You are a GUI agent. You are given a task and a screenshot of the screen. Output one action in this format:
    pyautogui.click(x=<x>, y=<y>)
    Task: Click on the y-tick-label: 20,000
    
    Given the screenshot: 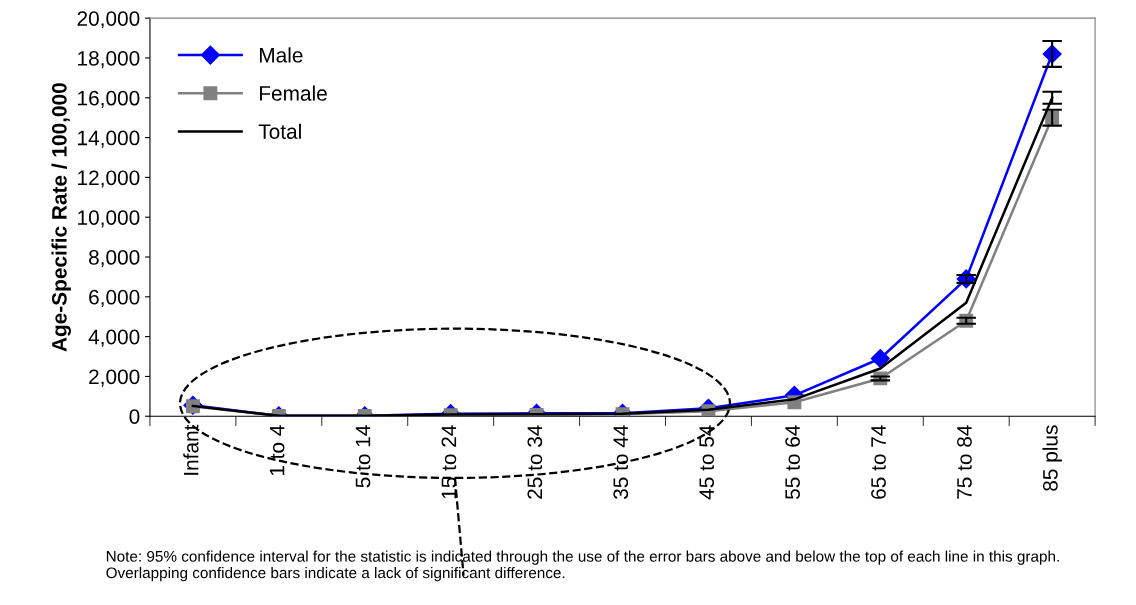 What is the action you would take?
    pyautogui.click(x=108, y=20)
    